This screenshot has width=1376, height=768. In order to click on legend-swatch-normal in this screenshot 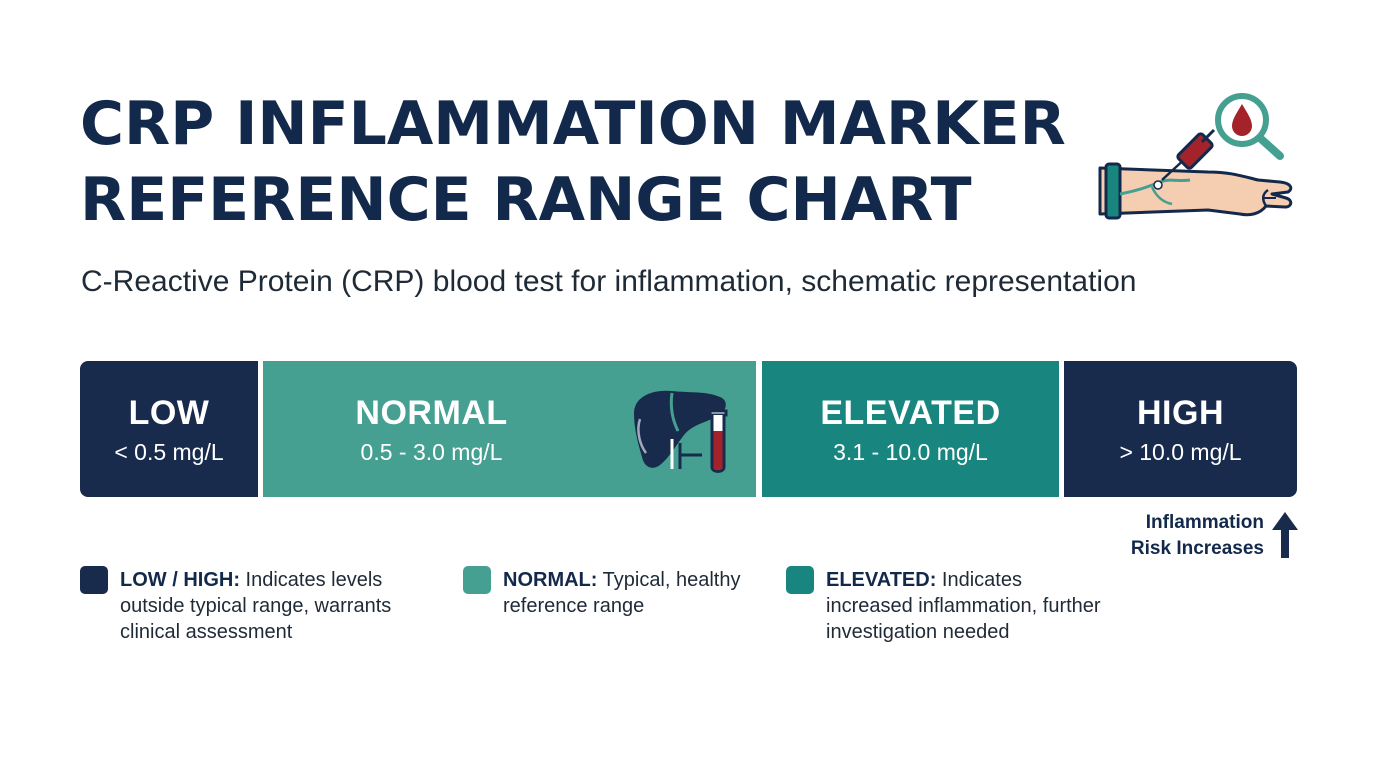, I will do `click(477, 580)`.